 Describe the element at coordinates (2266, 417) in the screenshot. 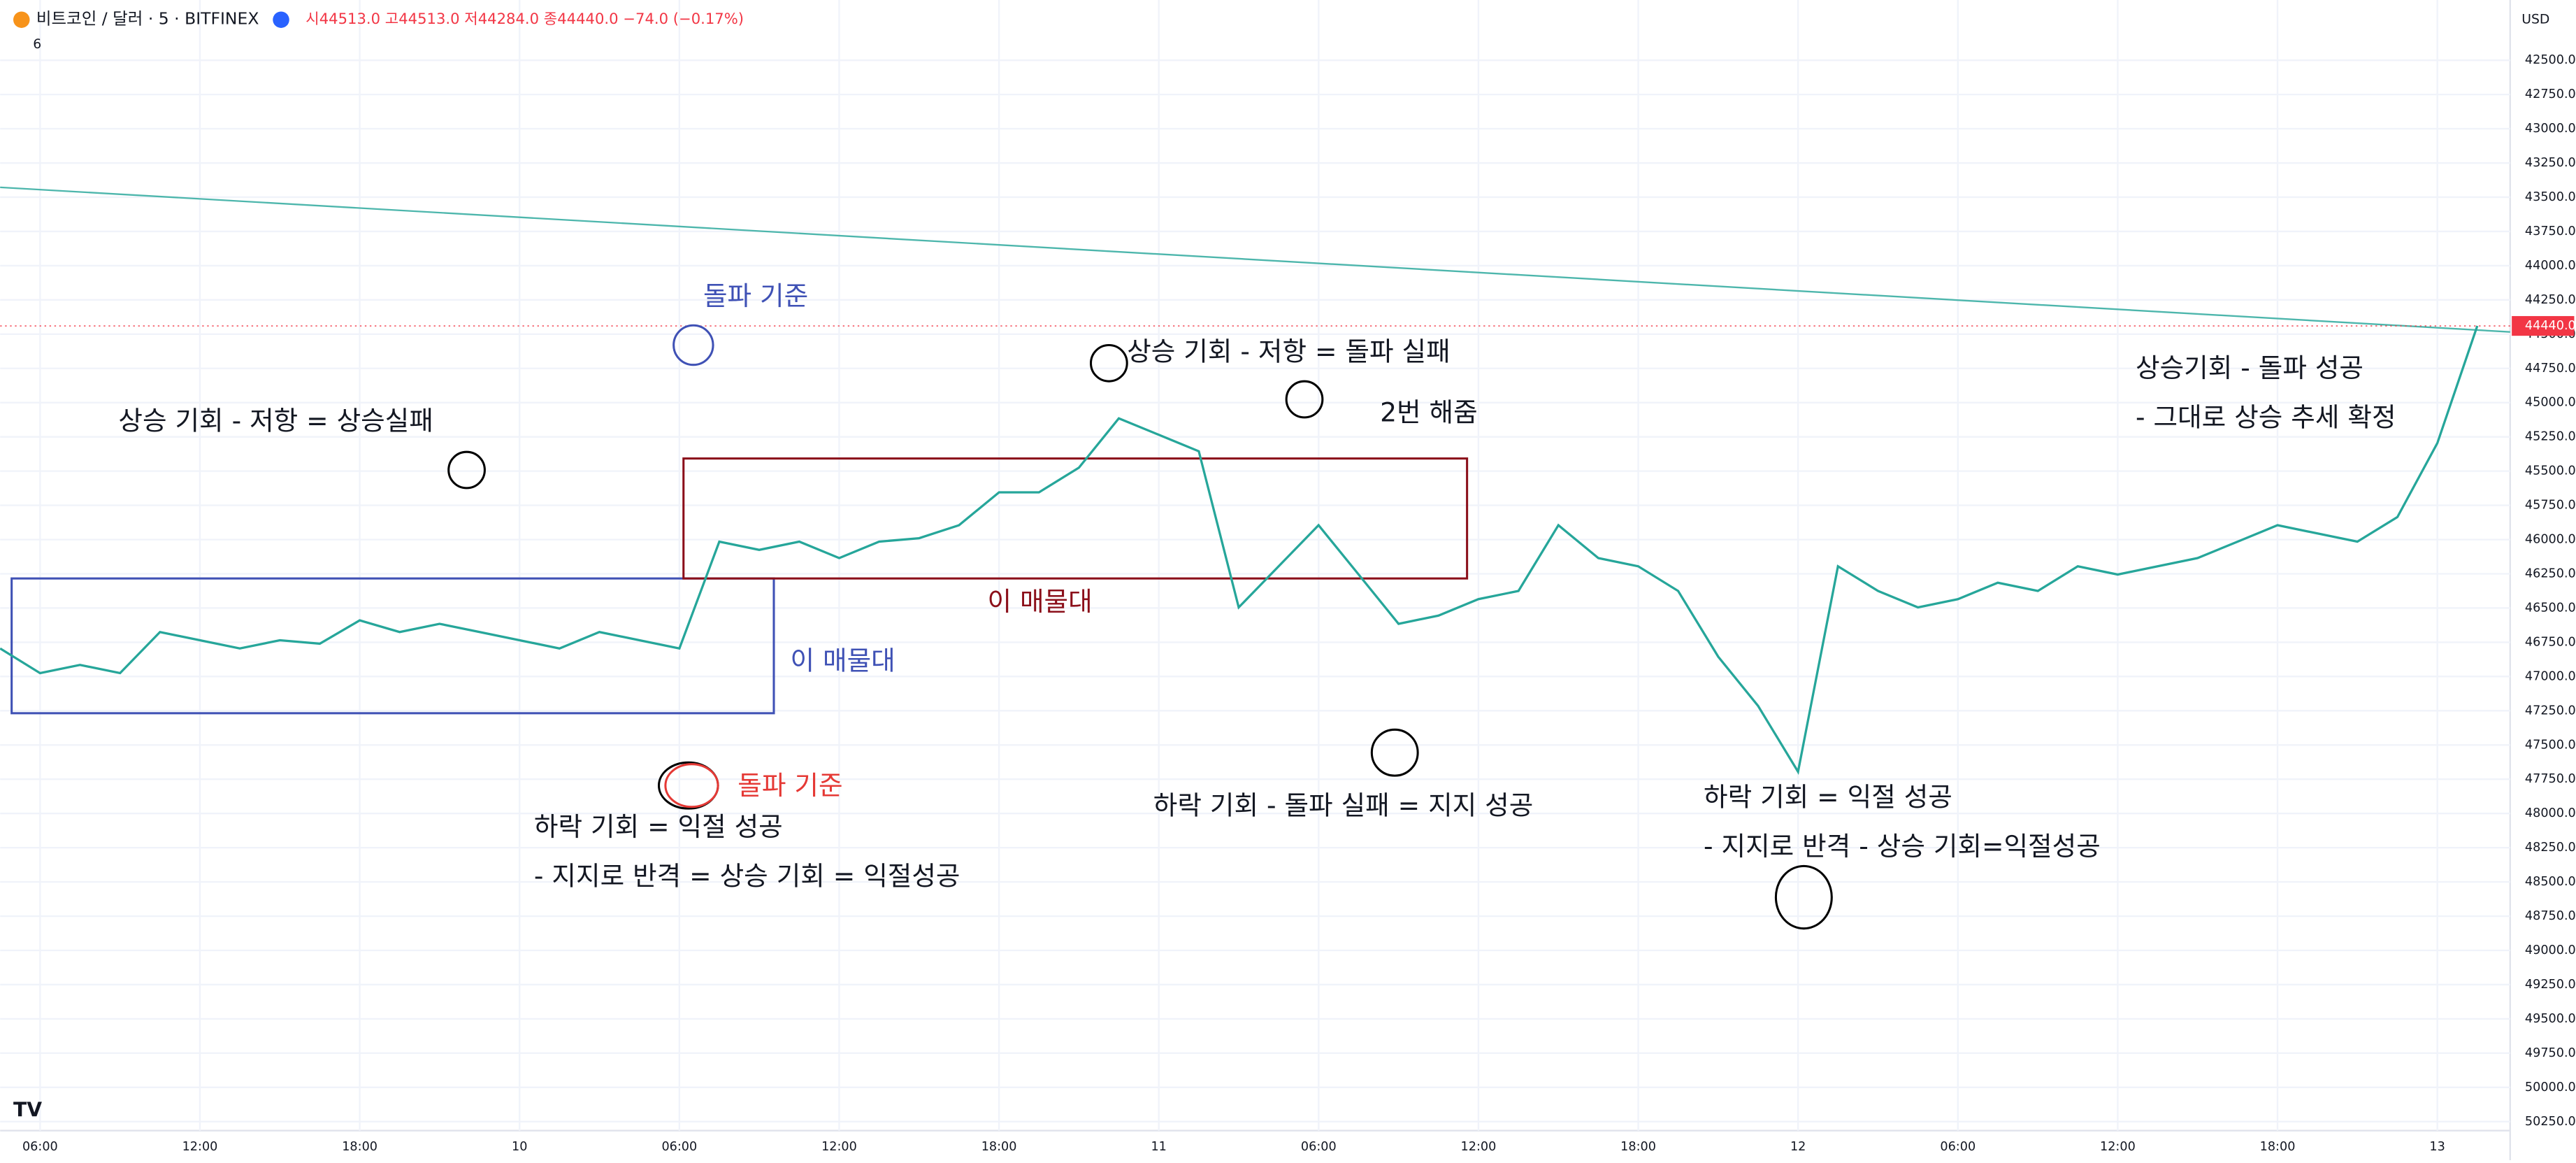

I see `annotation: - 그대로 상승 추세 확정` at that location.